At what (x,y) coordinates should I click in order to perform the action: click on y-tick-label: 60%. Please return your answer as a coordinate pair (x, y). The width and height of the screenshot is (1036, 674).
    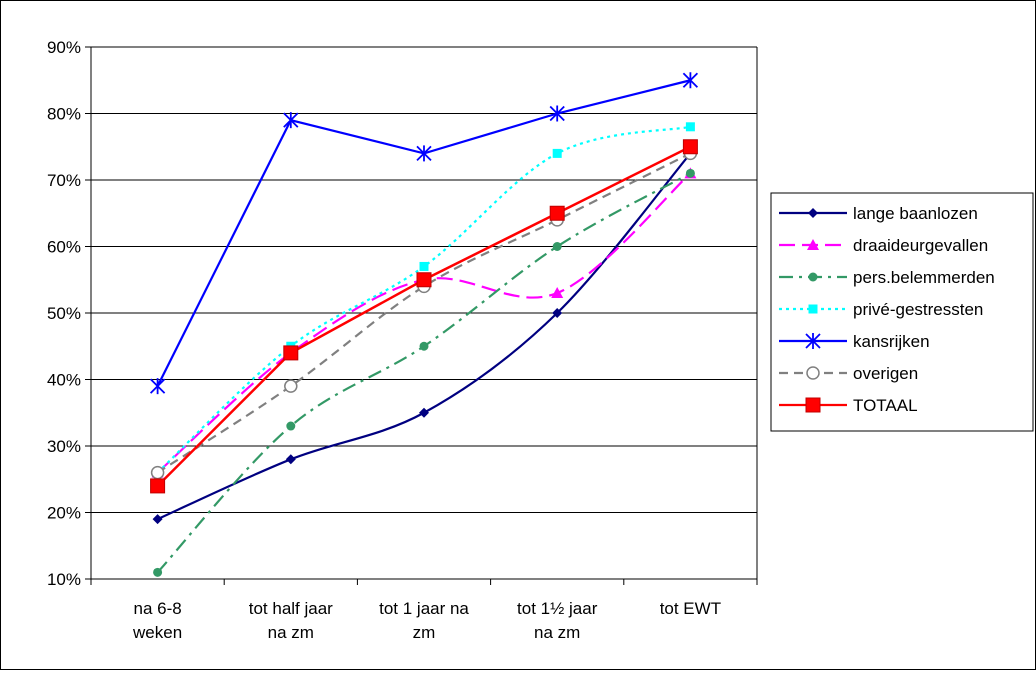
    Looking at the image, I should click on (64, 247).